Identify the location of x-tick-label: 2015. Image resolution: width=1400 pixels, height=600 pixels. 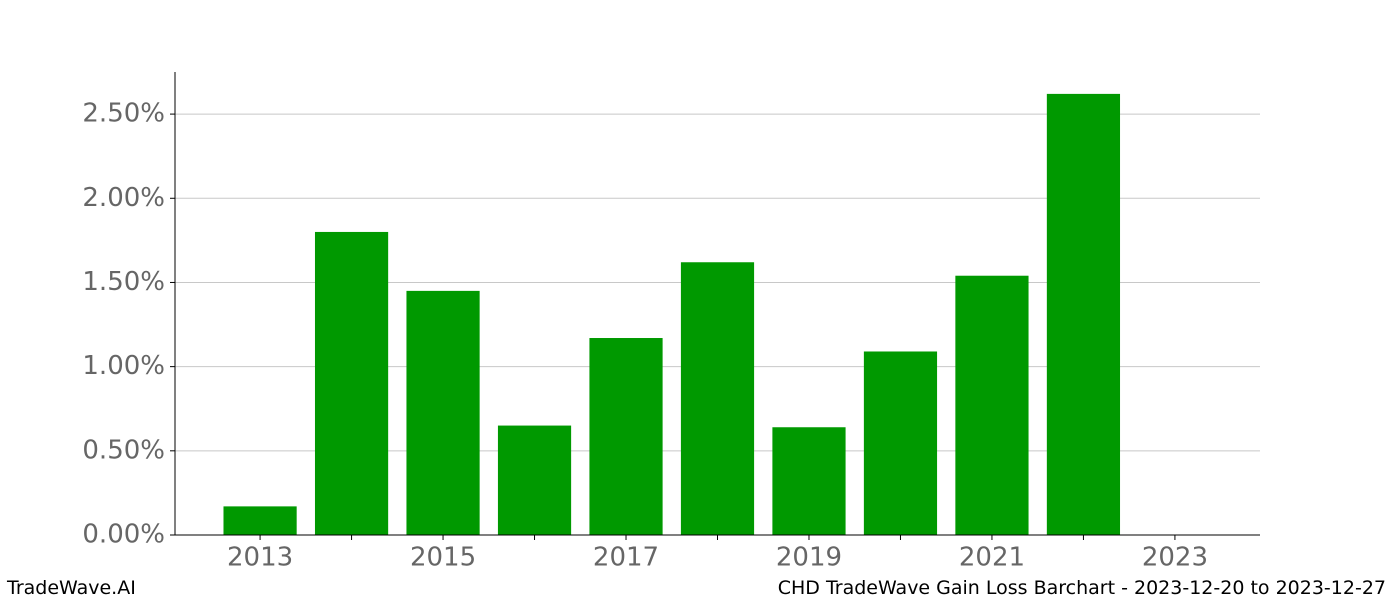
(443, 558).